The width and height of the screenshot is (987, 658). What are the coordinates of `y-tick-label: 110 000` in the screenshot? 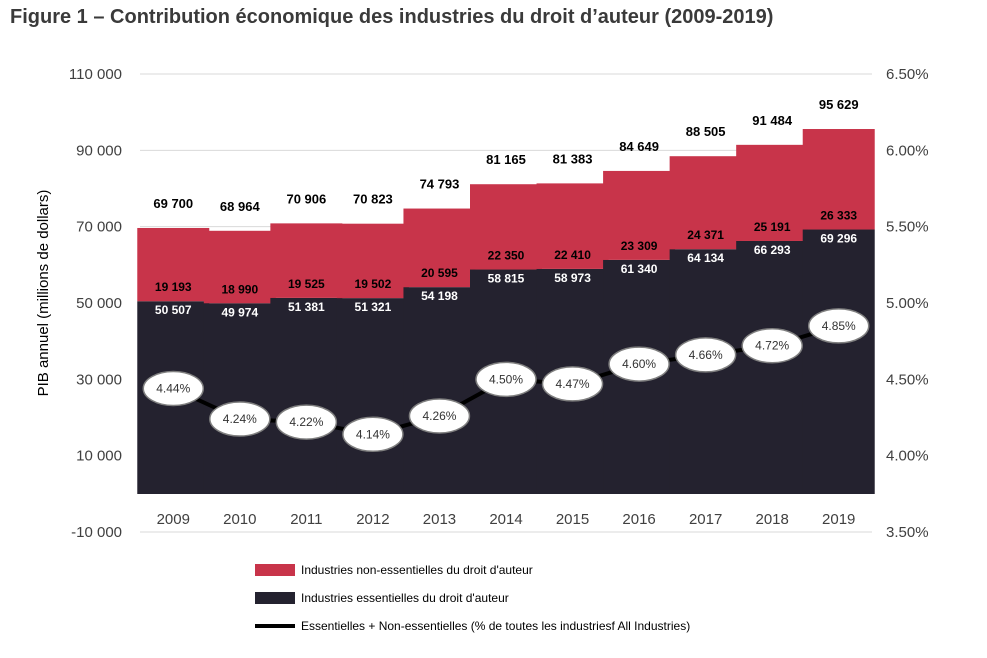 It's located at (95, 74).